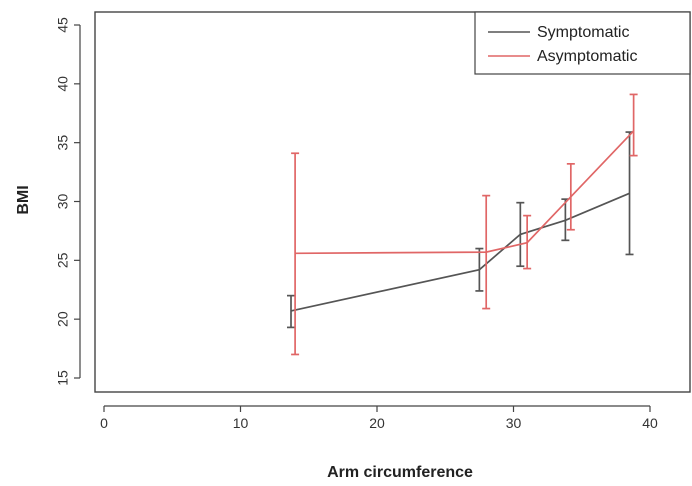 The width and height of the screenshot is (692, 486). I want to click on legend-label-symptomatic: Symptomatic, so click(583, 32).